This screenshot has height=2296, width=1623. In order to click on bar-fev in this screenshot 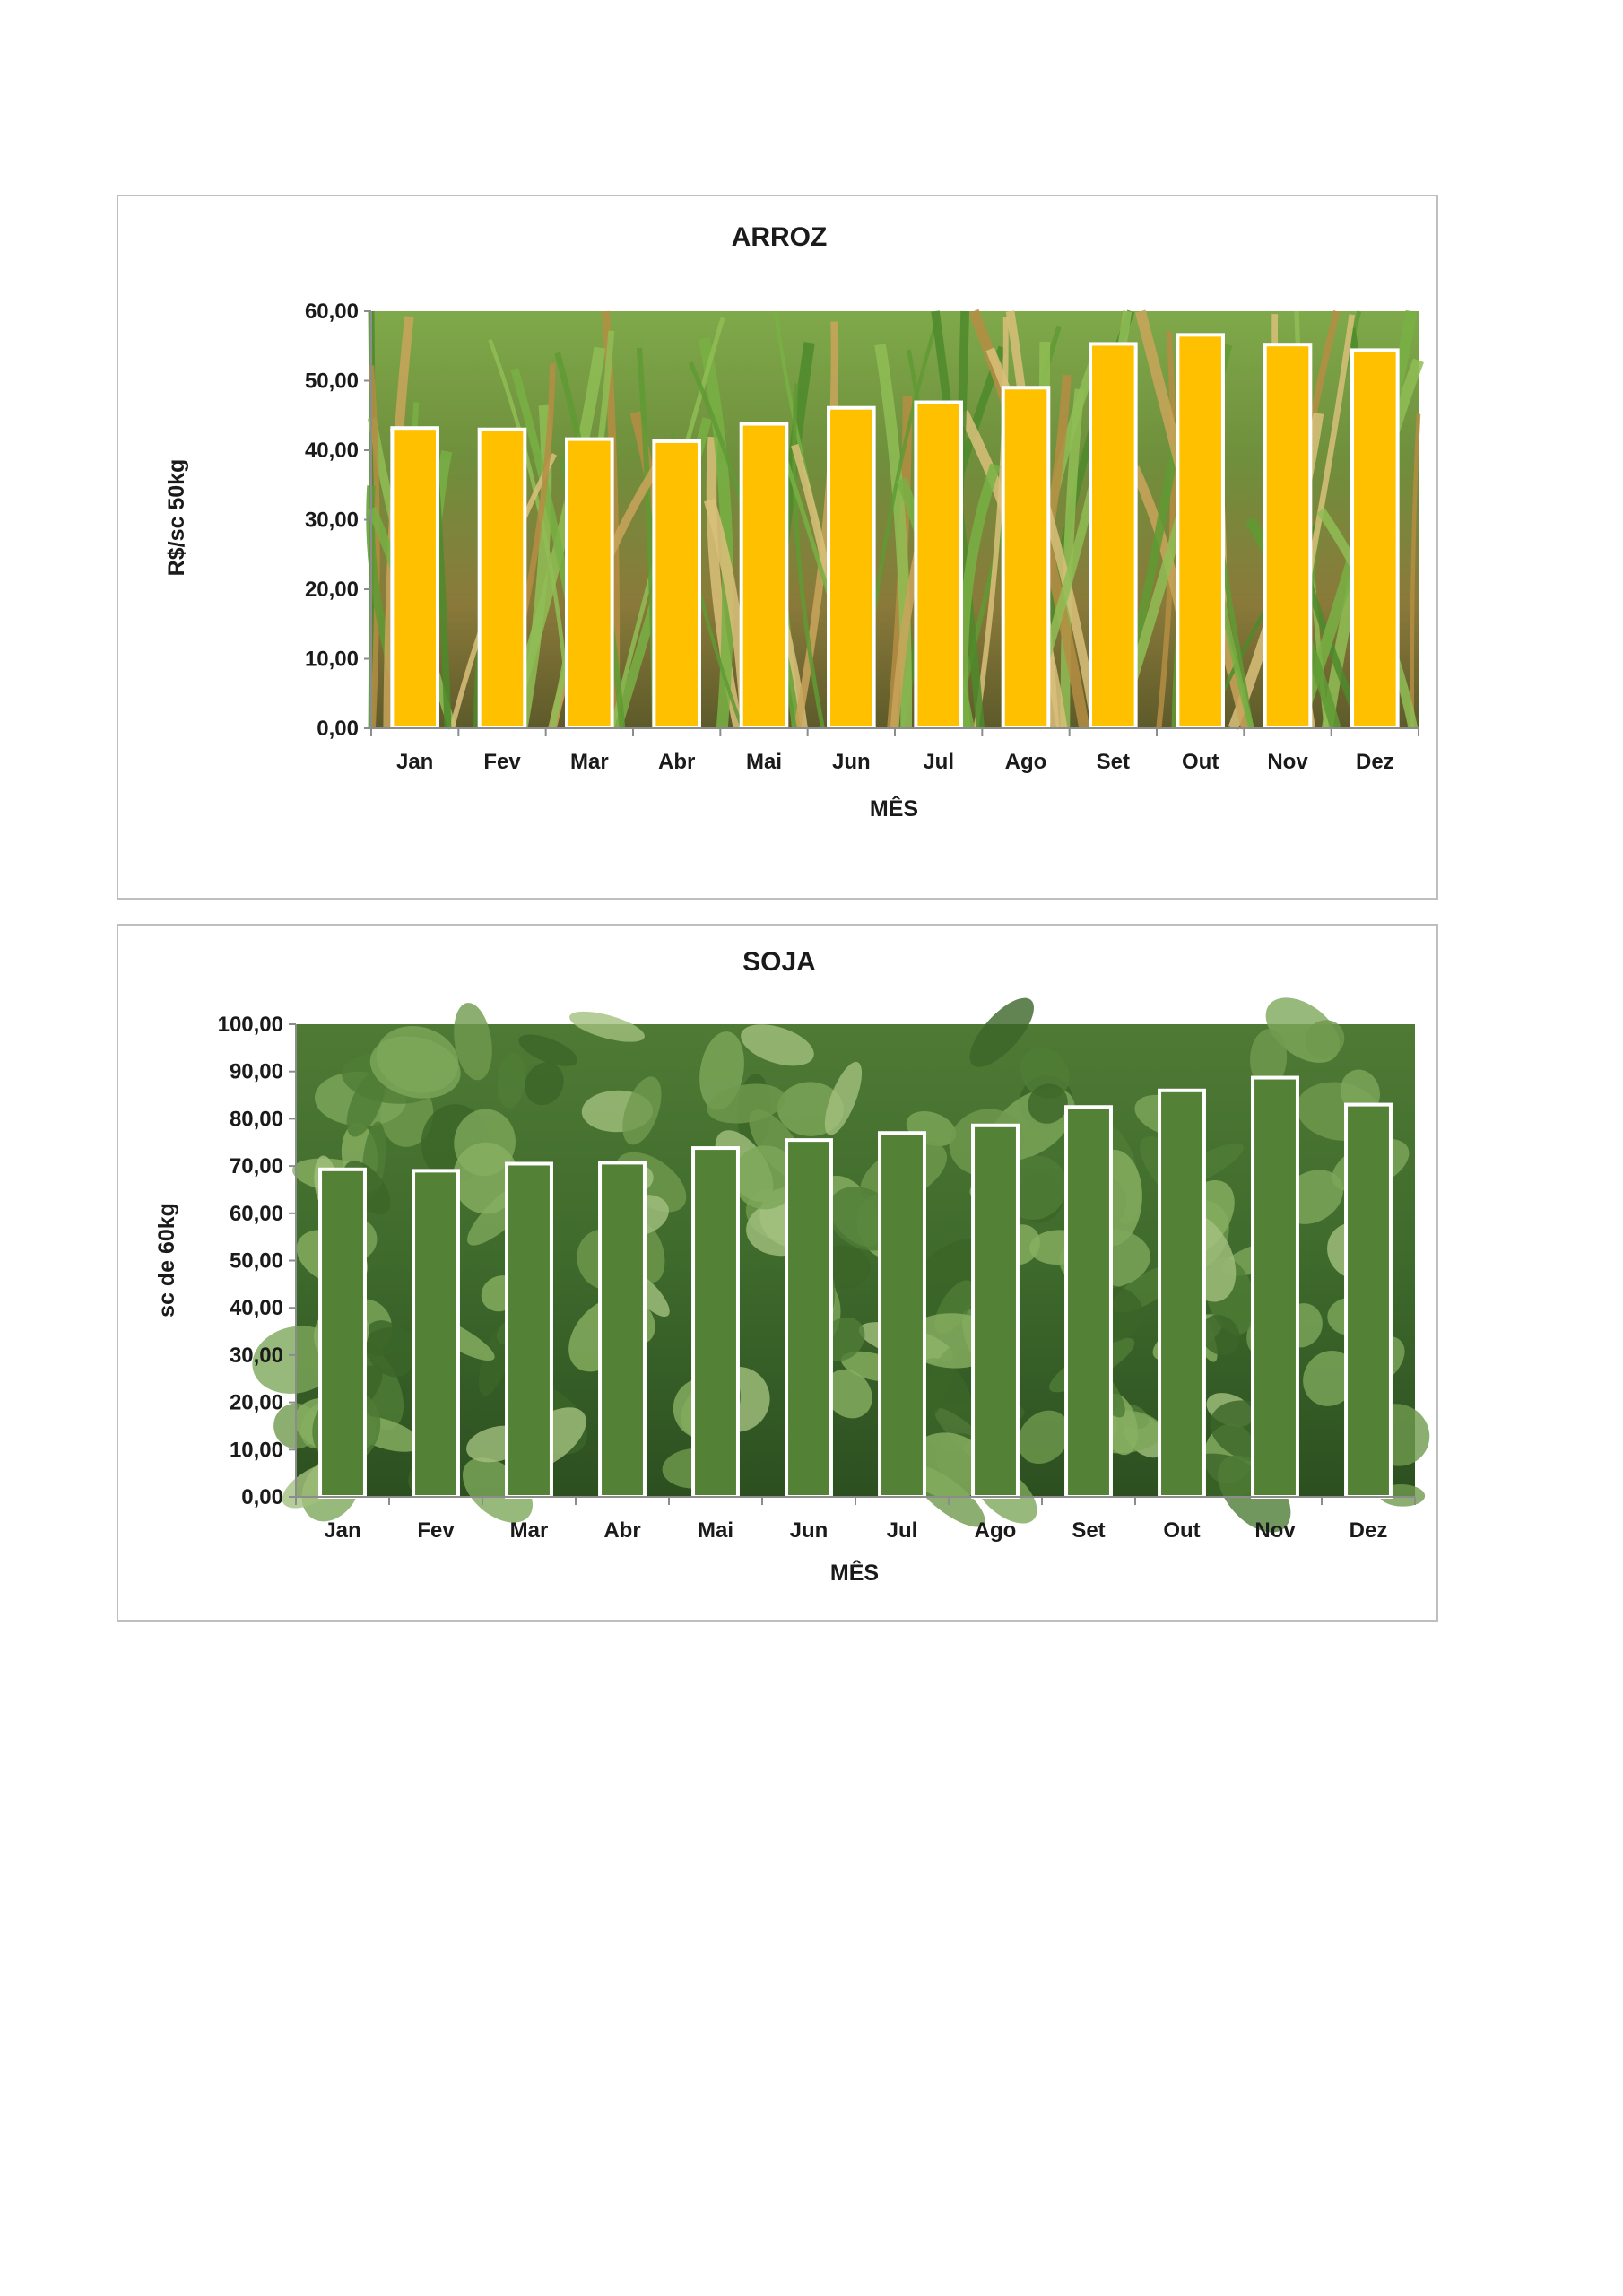, I will do `click(436, 1334)`.